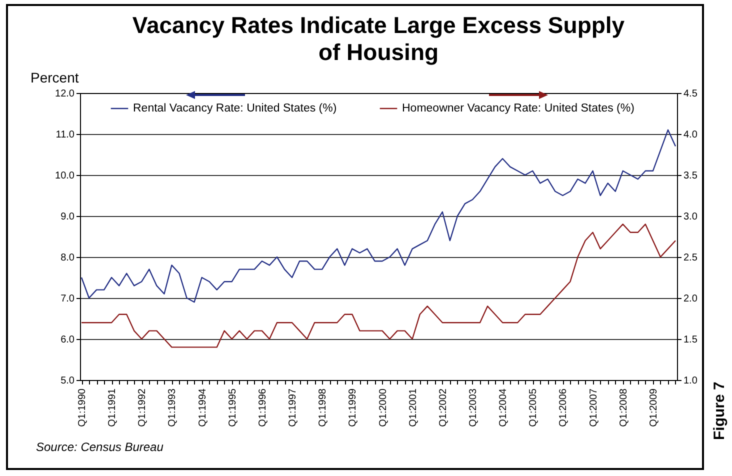 The image size is (732, 476). What do you see at coordinates (67, 340) in the screenshot?
I see `y-tick-label: 6.0` at bounding box center [67, 340].